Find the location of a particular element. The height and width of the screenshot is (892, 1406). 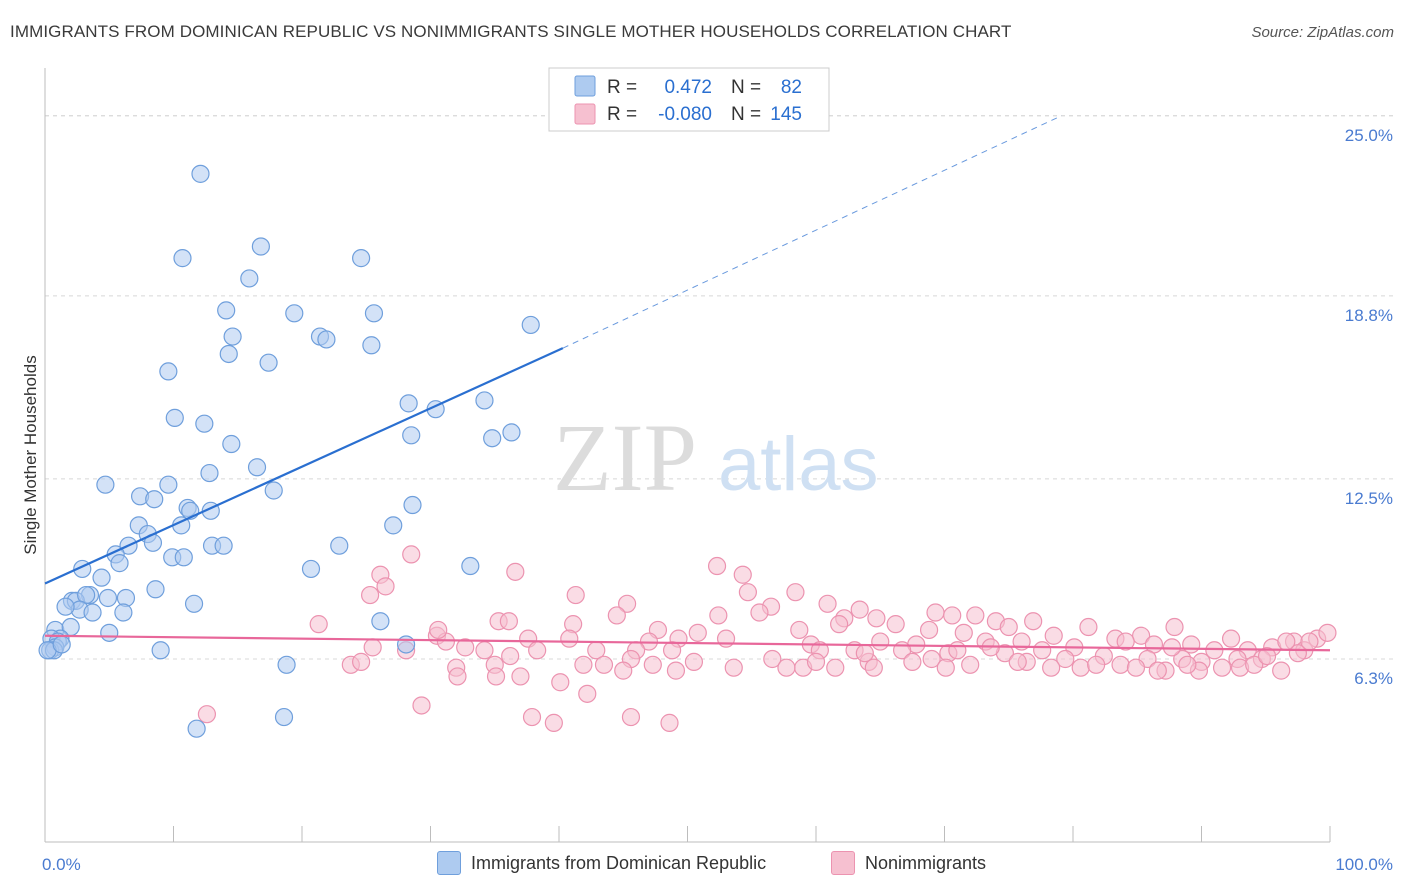

watermark: ZIP atlas is located at coordinates (716, 457).